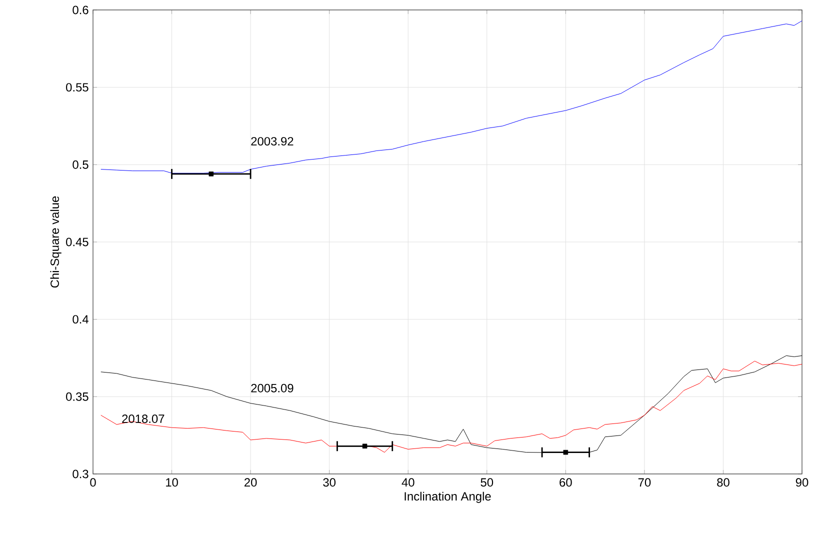  I want to click on y-tick-label: 0.4, so click(80, 319).